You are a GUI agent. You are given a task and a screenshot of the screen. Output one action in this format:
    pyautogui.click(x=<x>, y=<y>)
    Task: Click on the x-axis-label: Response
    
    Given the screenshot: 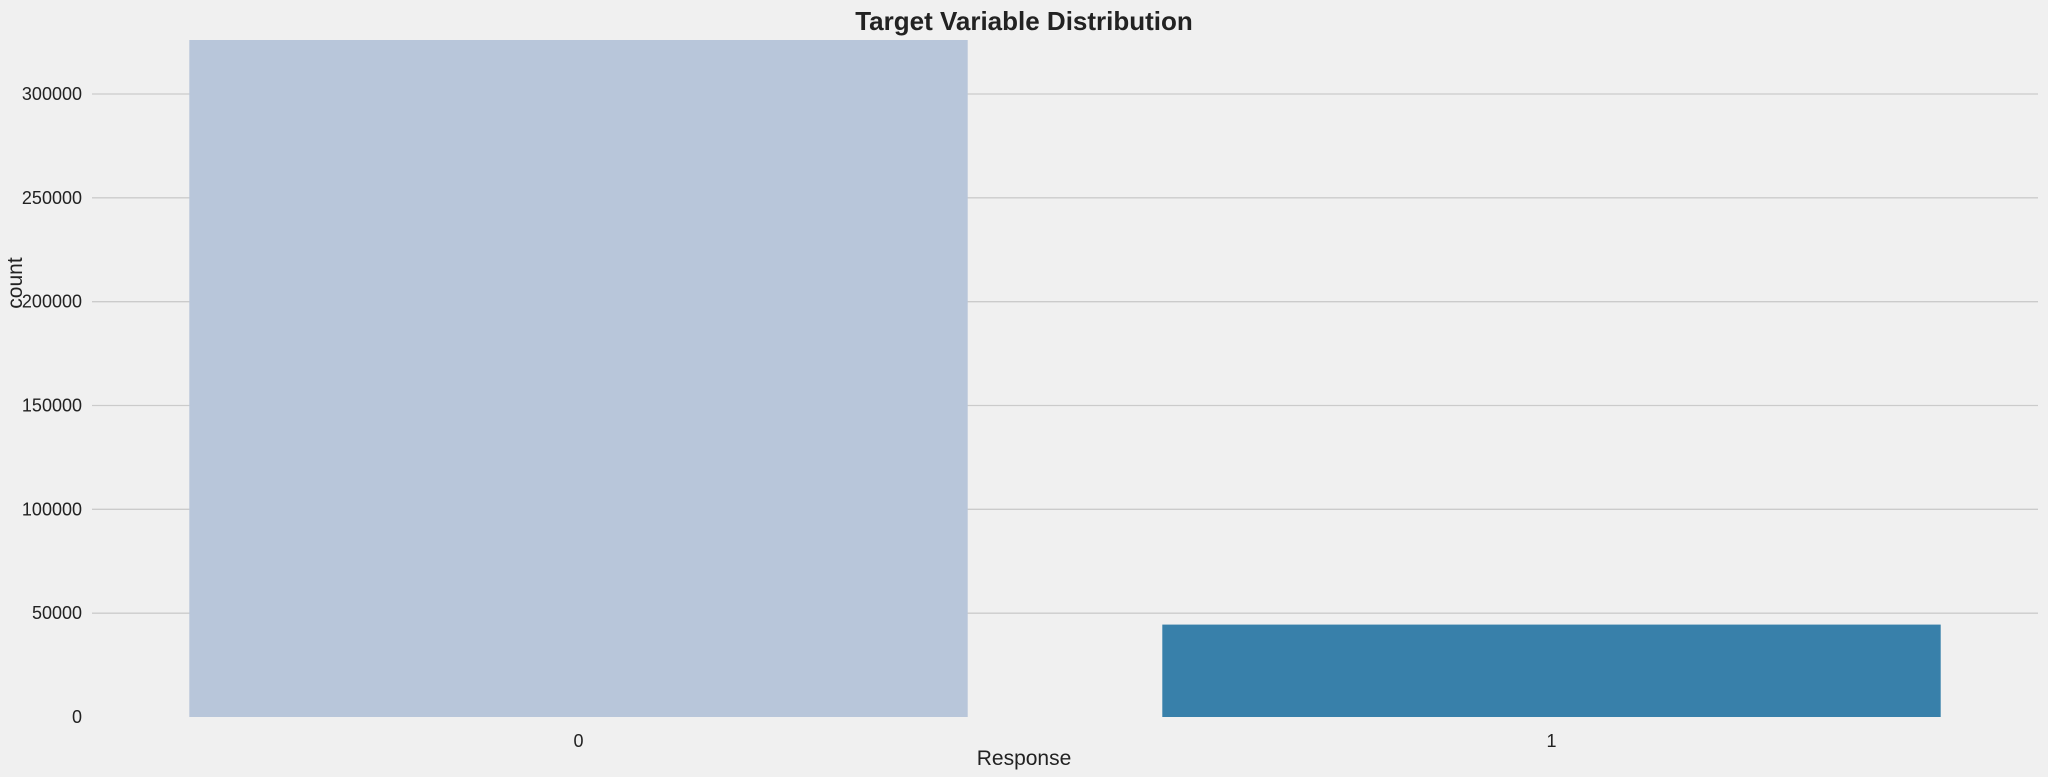 What is the action you would take?
    pyautogui.click(x=1024, y=758)
    